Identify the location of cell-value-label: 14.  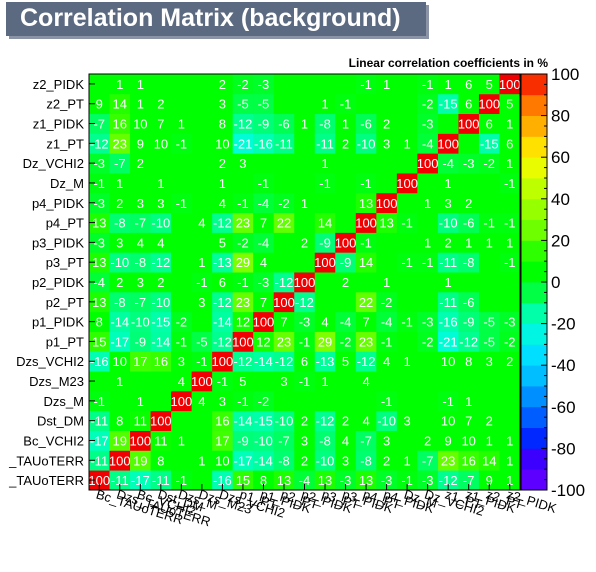
(489, 460).